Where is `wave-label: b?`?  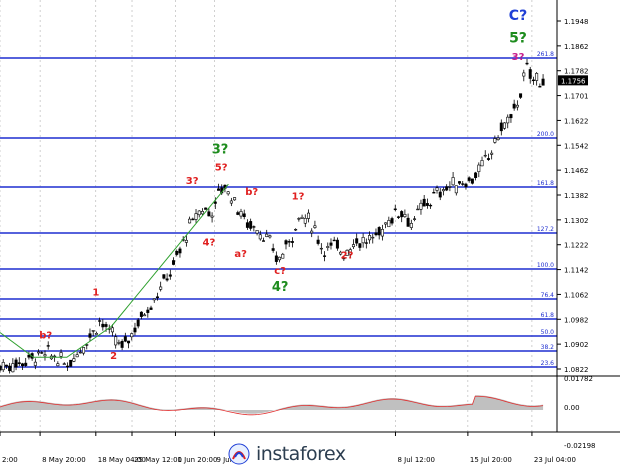 wave-label: b? is located at coordinates (251, 192).